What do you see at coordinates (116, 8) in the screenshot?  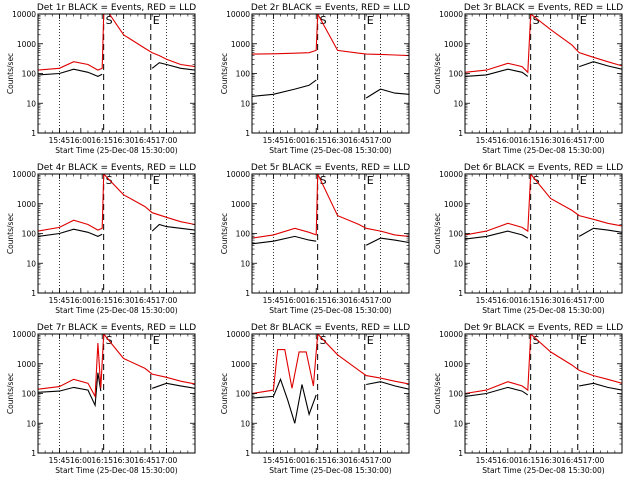 I see `panel-title: Det 1r BLACK = Events, RED = LLD` at bounding box center [116, 8].